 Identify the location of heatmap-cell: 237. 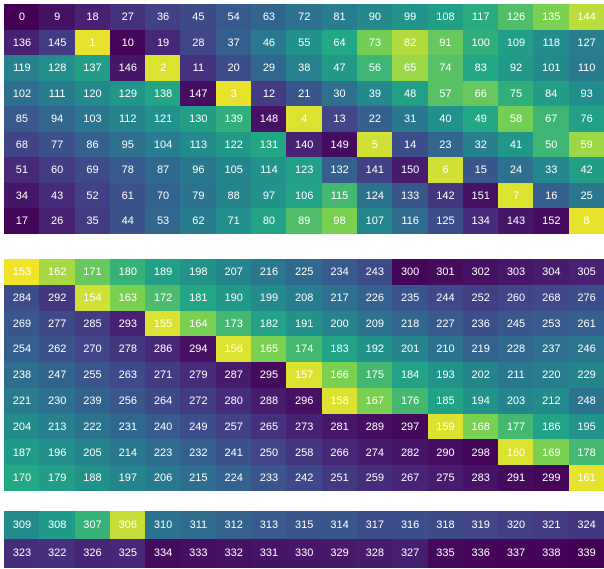
(551, 349).